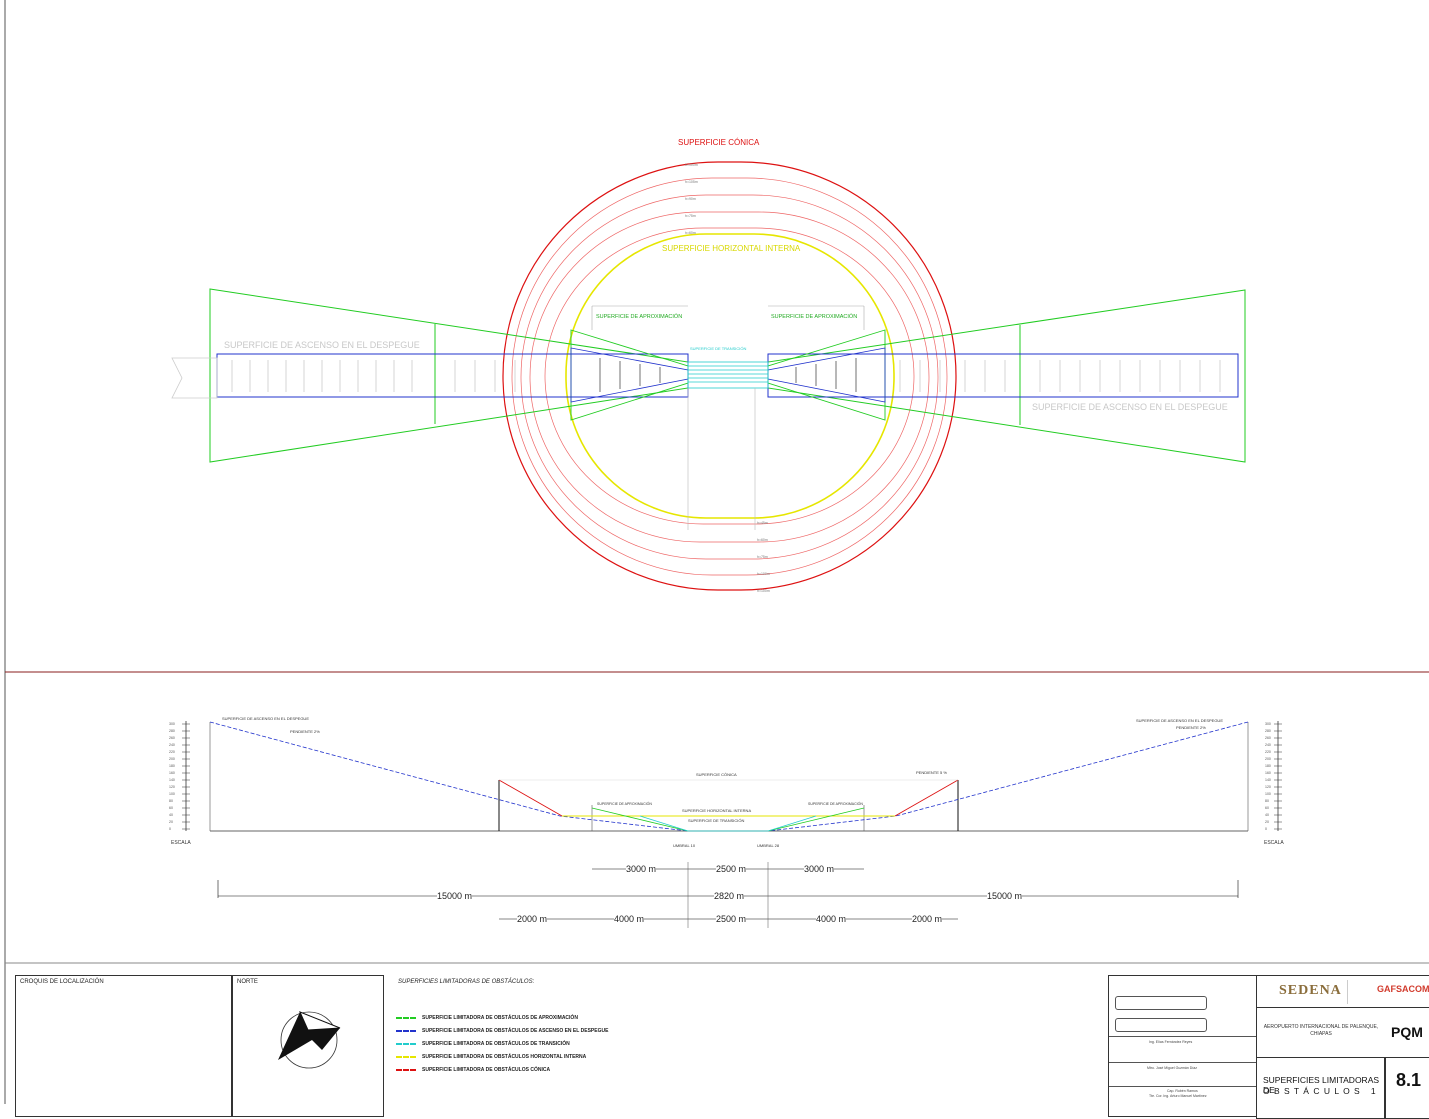 The image size is (1429, 1119). Describe the element at coordinates (927, 919) in the screenshot. I see `dim-label: 2000 m` at that location.